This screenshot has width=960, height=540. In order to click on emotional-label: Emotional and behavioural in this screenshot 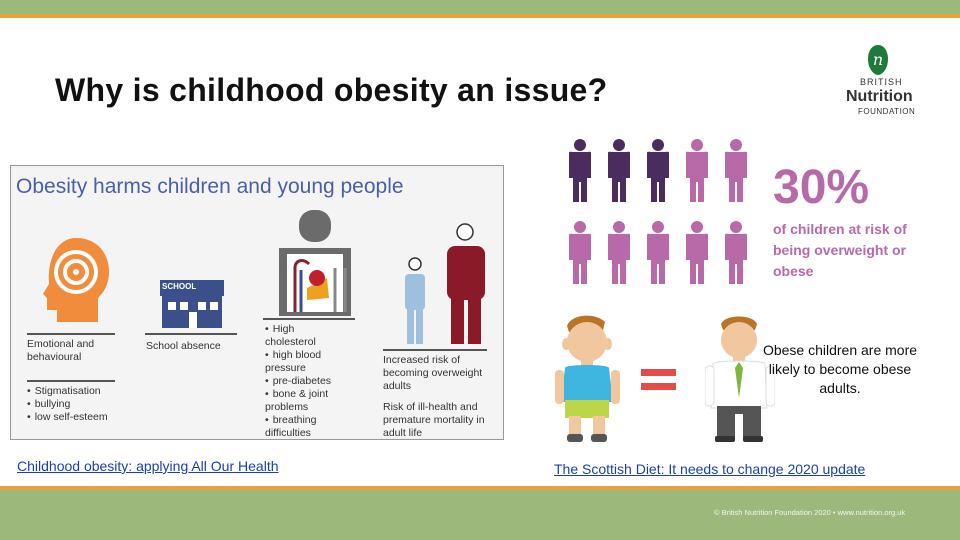, I will do `click(61, 350)`.